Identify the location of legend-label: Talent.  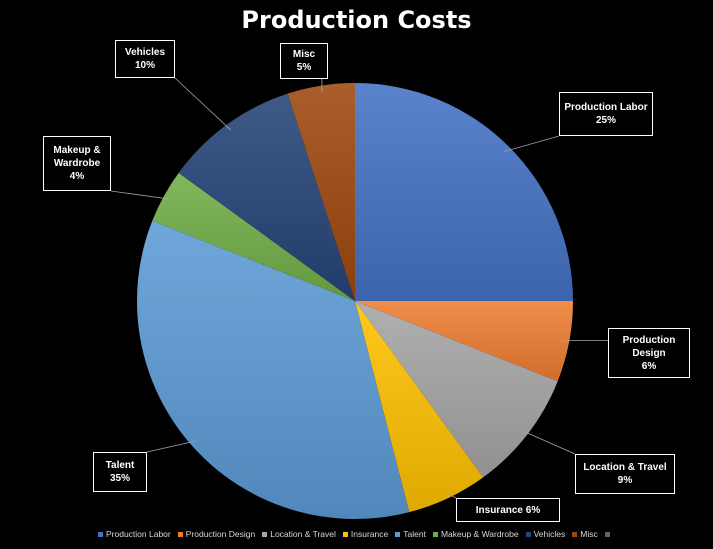
(414, 534).